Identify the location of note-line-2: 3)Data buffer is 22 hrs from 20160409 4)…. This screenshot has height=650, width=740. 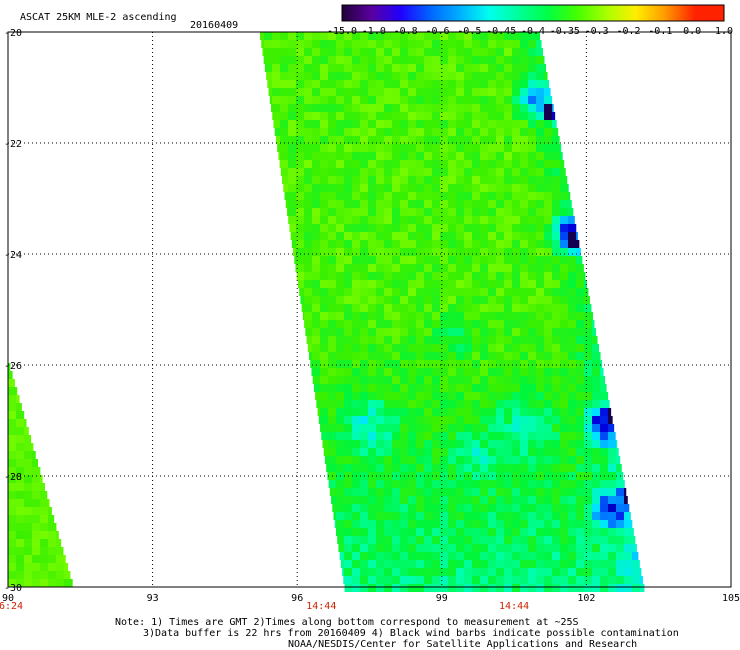
(411, 633).